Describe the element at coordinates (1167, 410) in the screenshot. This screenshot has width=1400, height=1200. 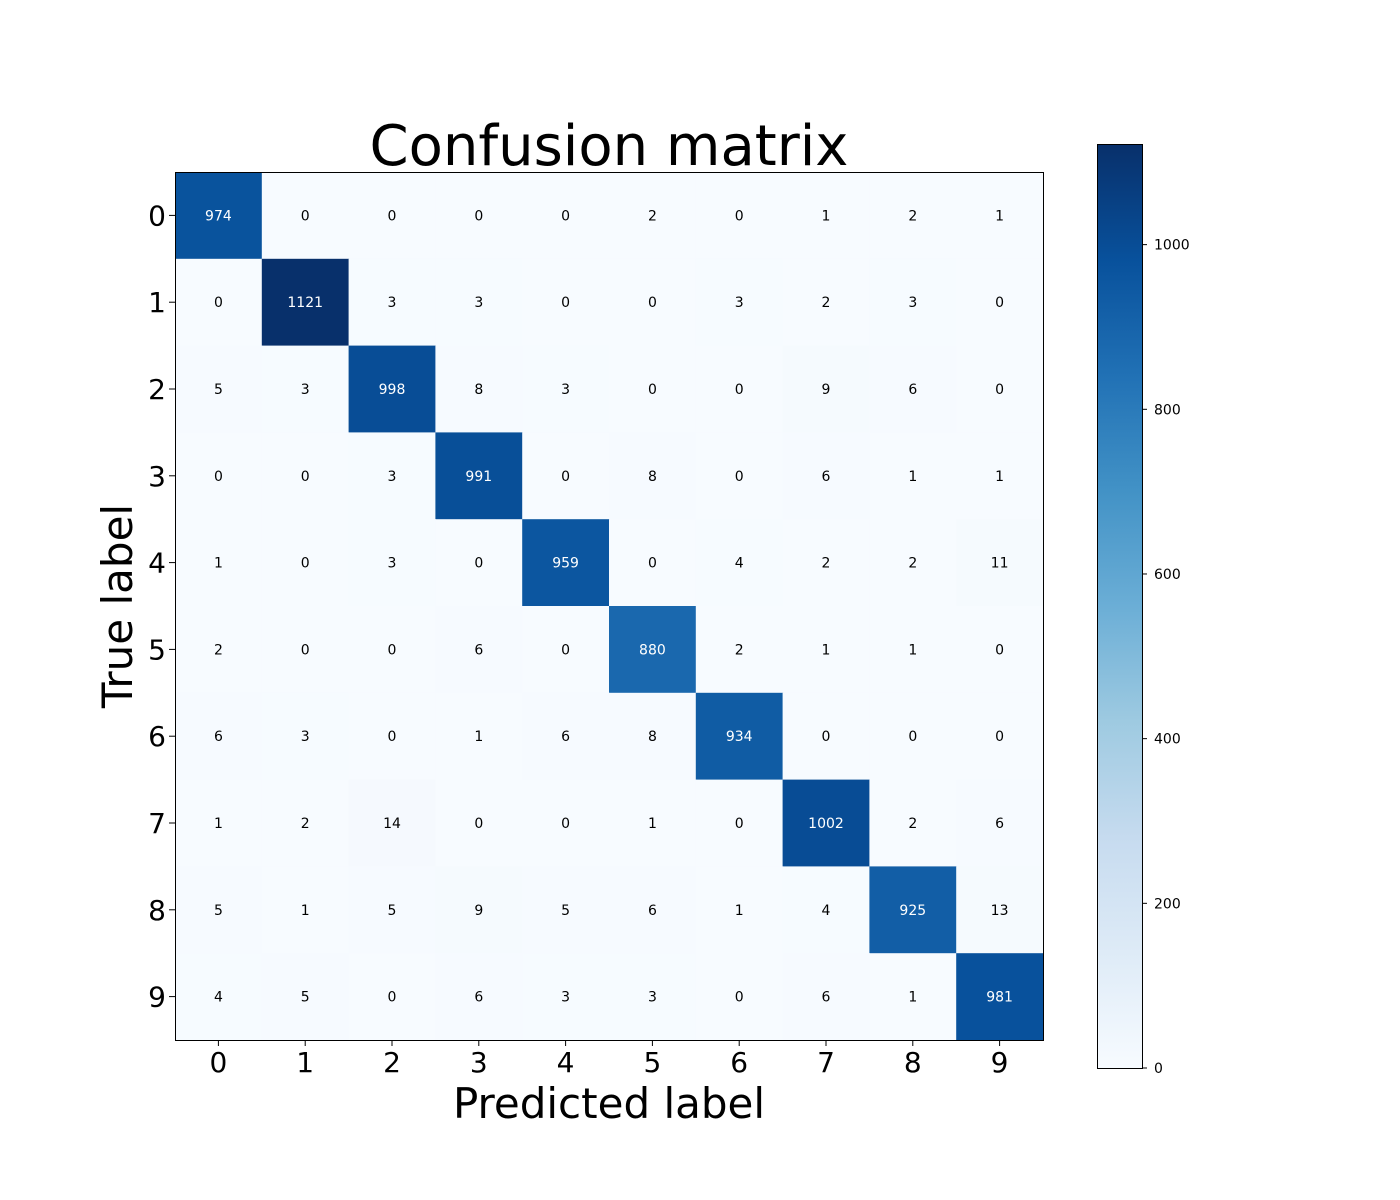
I see `colorbar-tick-label-800: 800` at that location.